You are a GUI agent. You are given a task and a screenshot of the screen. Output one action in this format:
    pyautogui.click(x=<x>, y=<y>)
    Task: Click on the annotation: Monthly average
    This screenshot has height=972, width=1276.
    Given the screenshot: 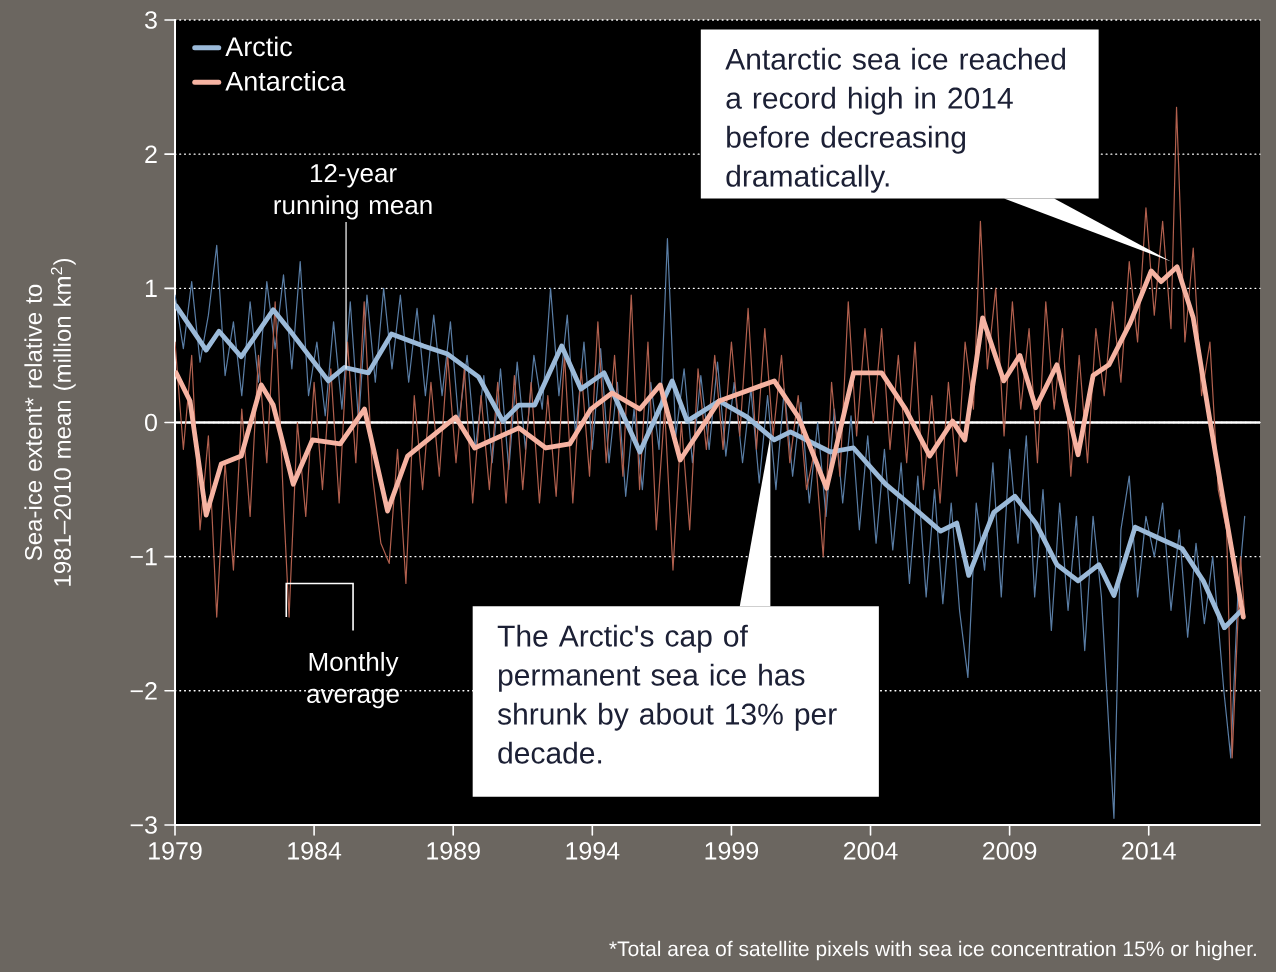 What is the action you would take?
    pyautogui.click(x=353, y=680)
    